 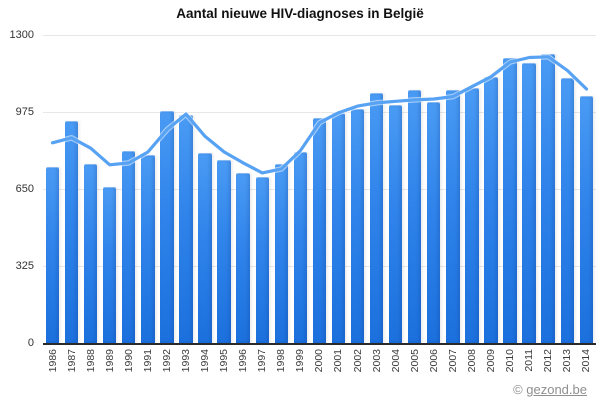 I want to click on bar-2012, so click(x=548, y=198).